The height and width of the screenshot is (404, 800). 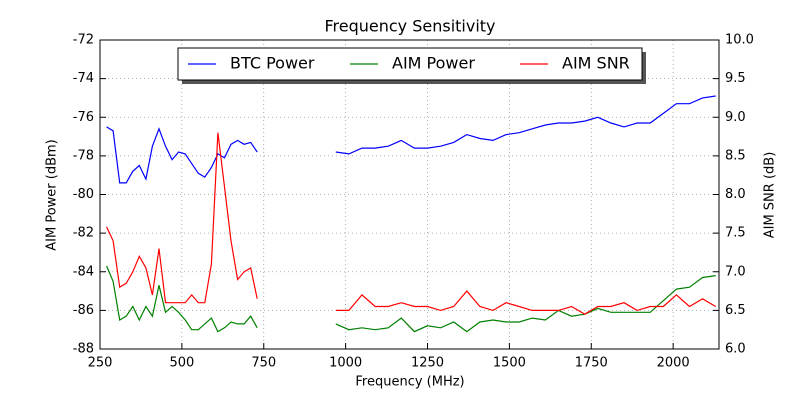 I want to click on y2-tick-label: 6.0, so click(x=735, y=349).